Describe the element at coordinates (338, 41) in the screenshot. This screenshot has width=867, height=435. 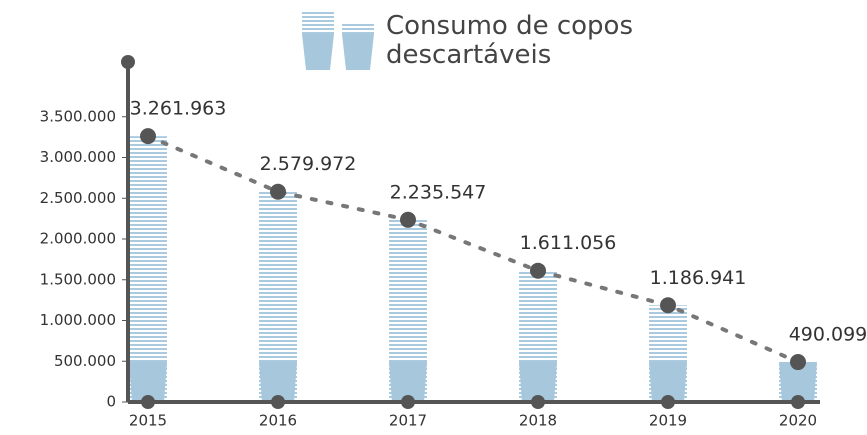
I see `legend-icon` at that location.